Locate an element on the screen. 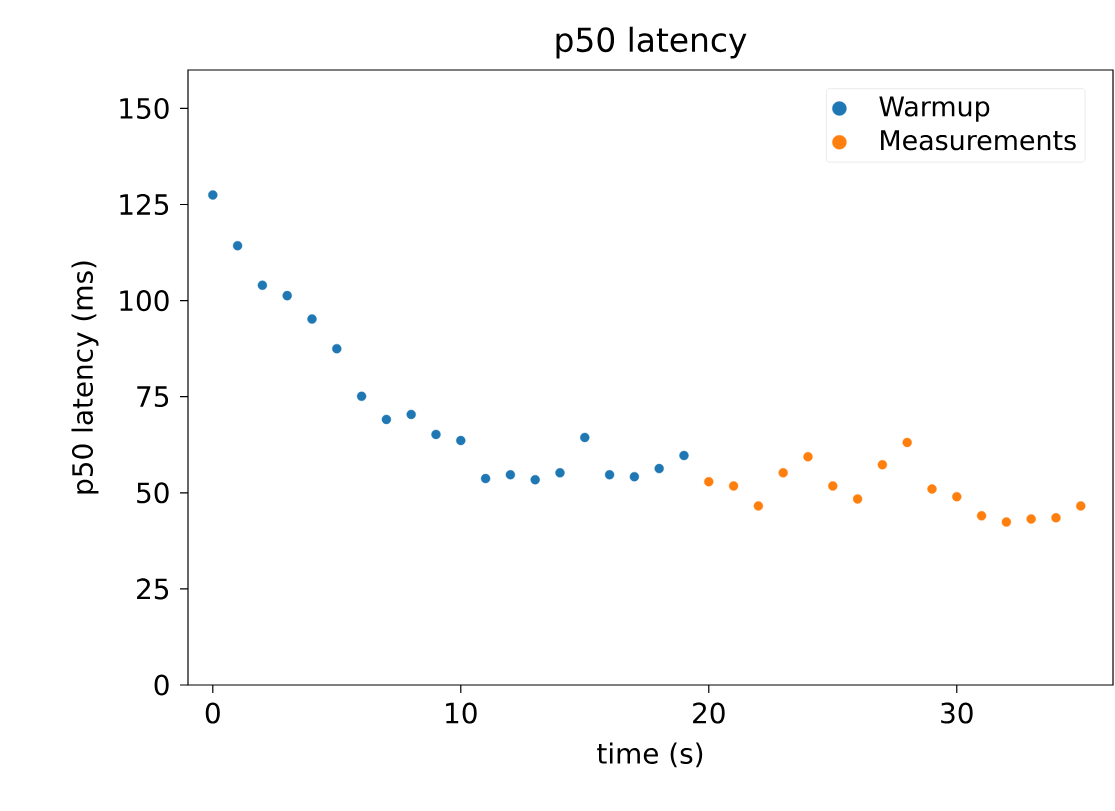  y-tick-label: 125 is located at coordinates (144, 204).